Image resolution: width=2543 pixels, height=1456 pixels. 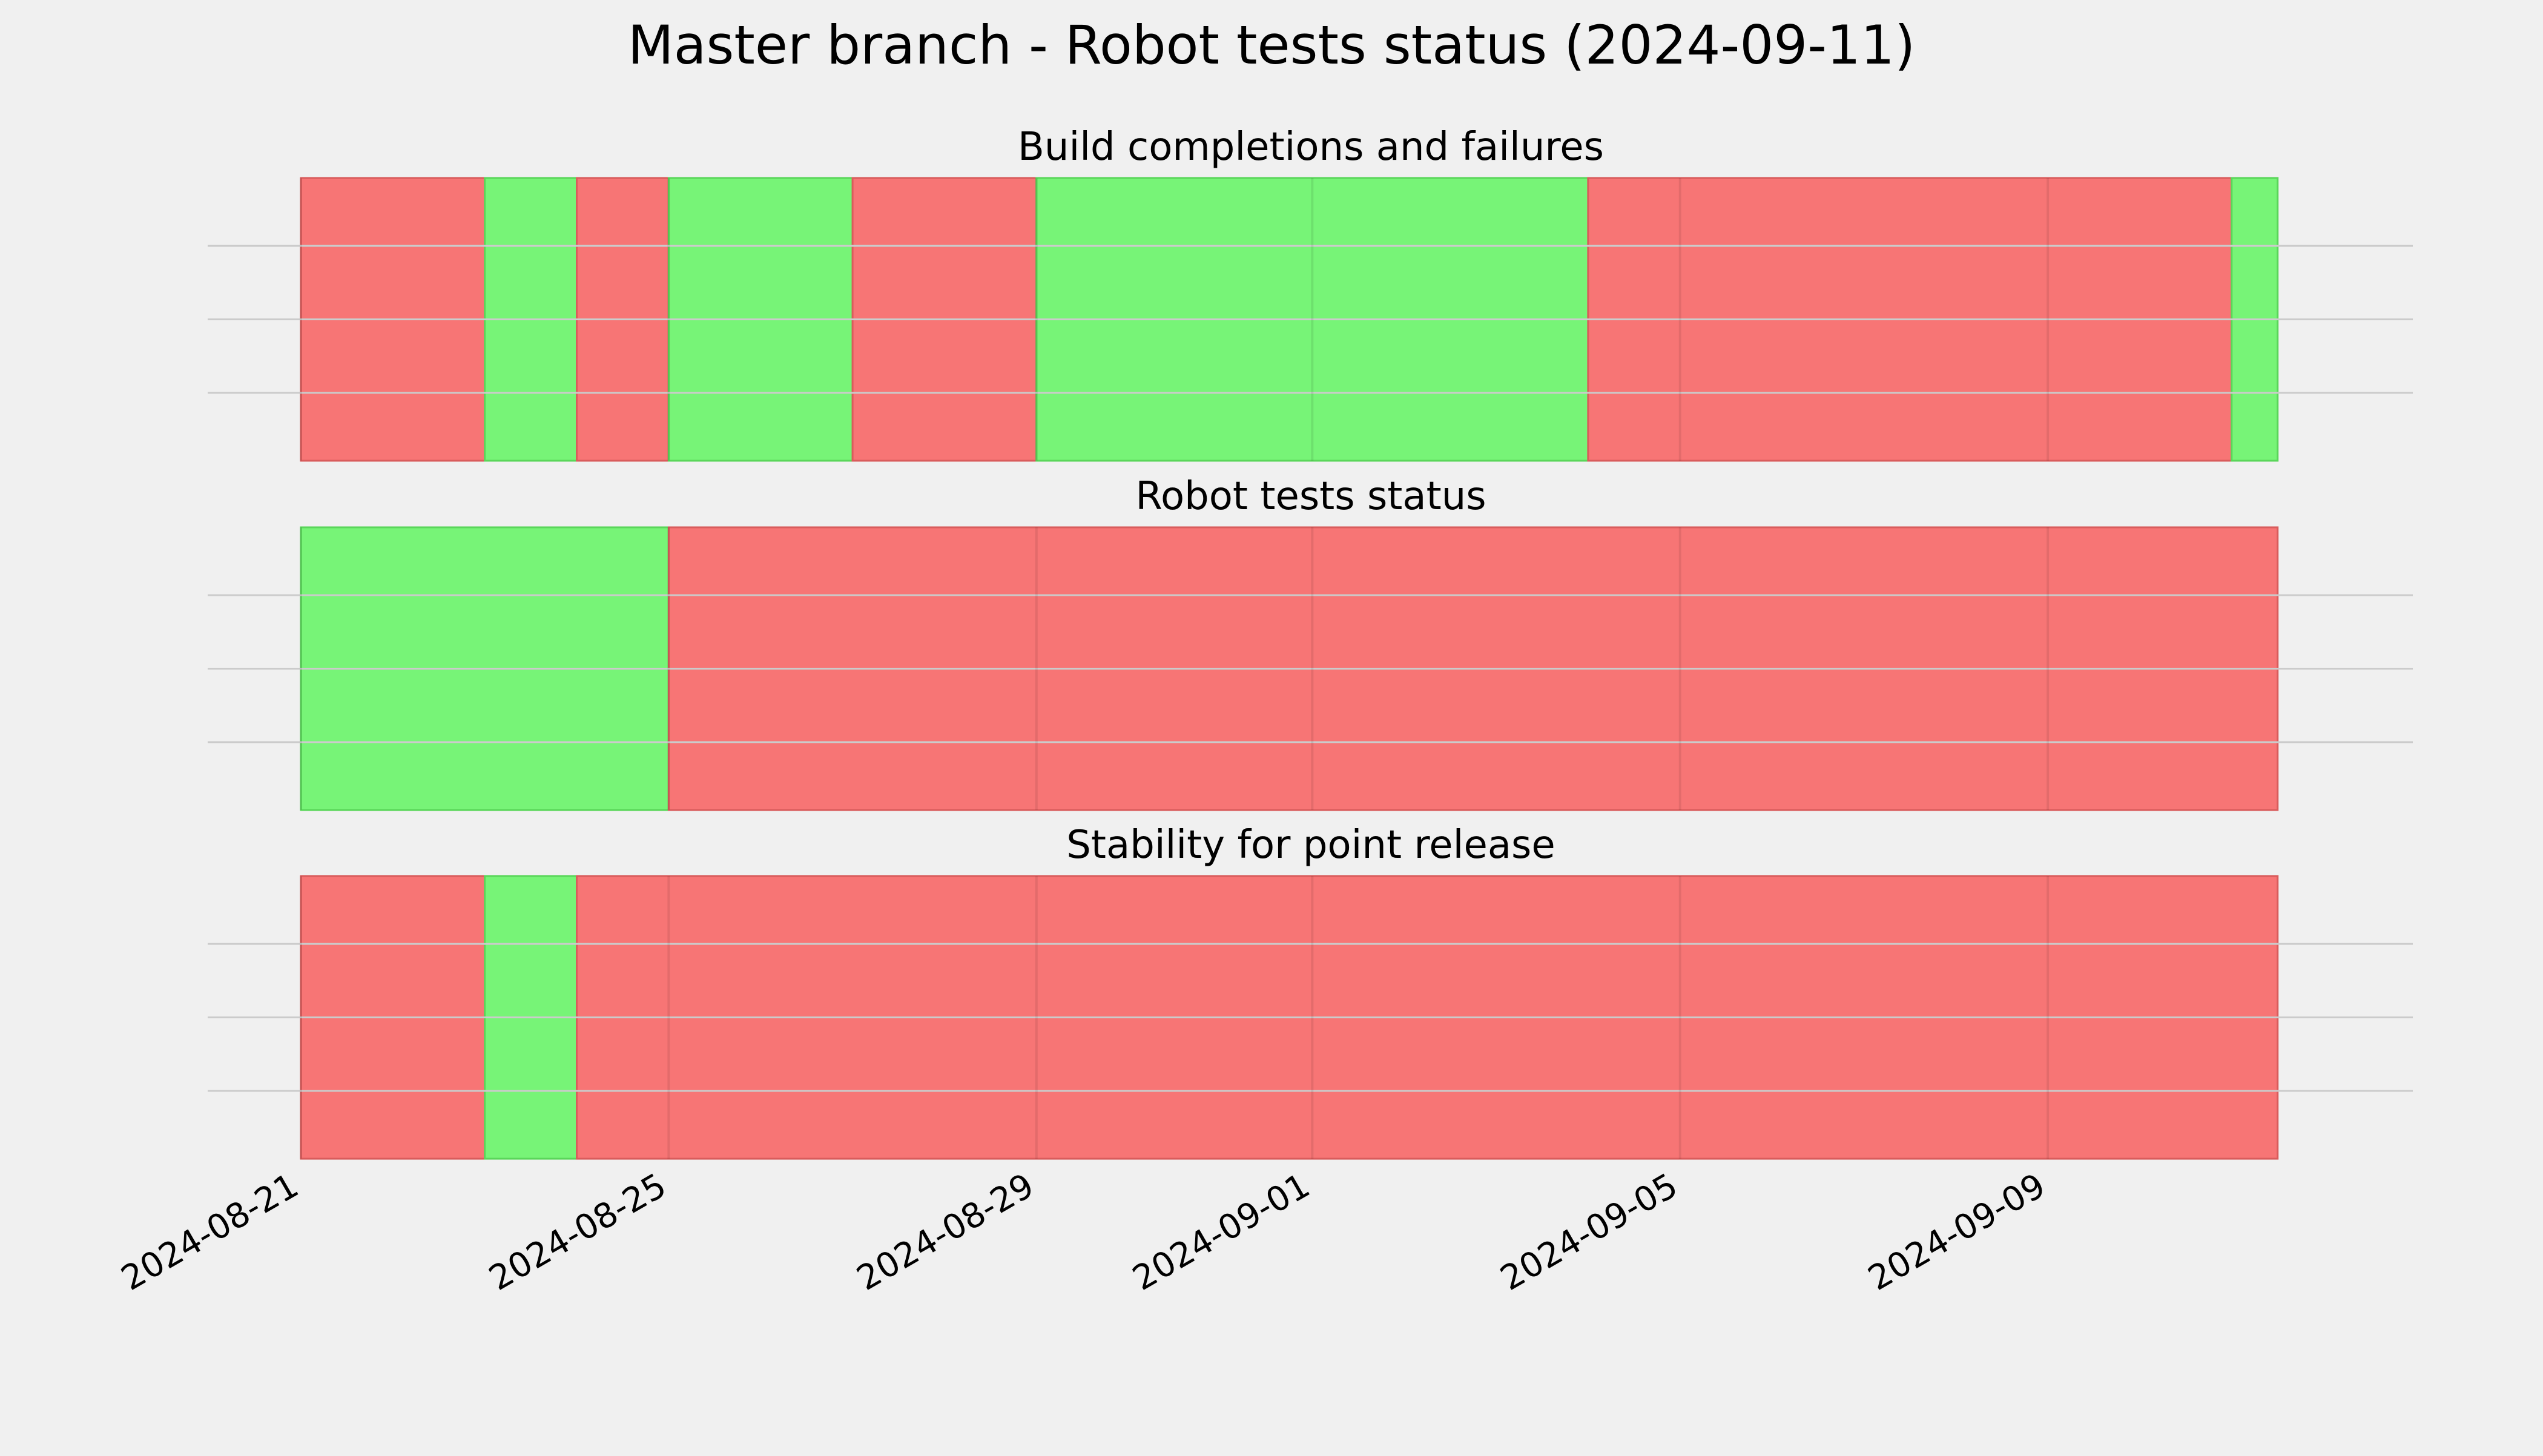 I want to click on panel-title: Robot tests status, so click(x=1311, y=496).